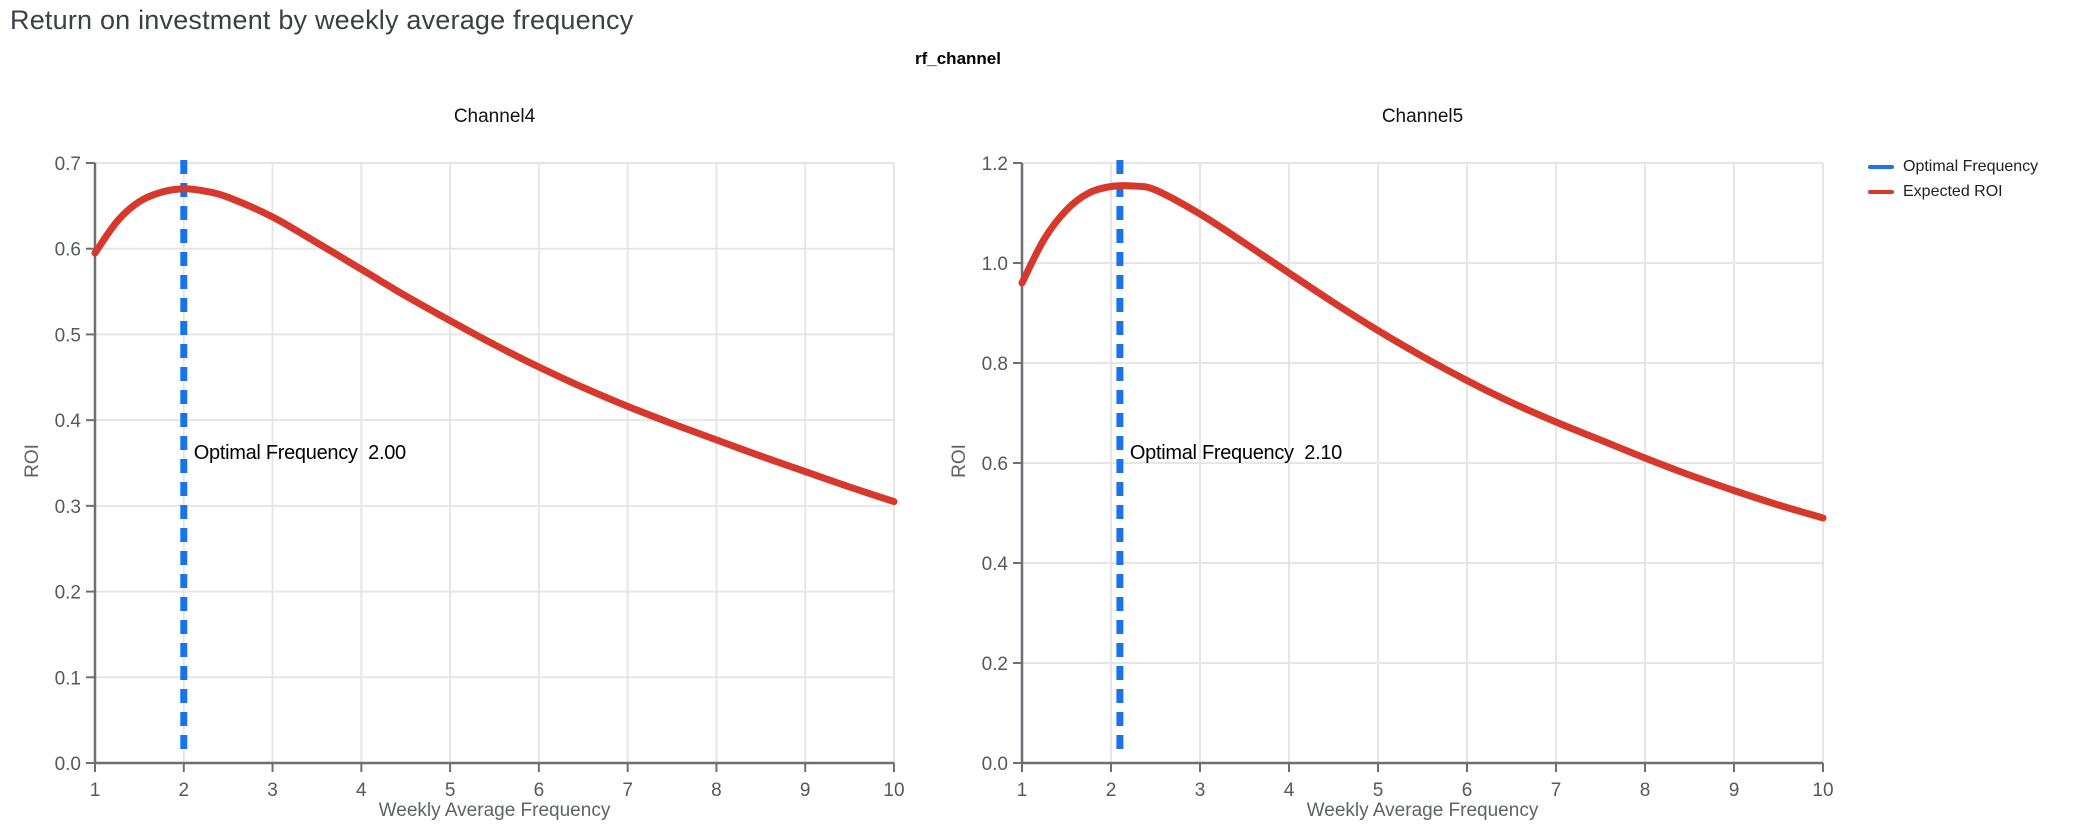 The width and height of the screenshot is (2074, 840). I want to click on y-tick-label: 0.5, so click(68, 335).